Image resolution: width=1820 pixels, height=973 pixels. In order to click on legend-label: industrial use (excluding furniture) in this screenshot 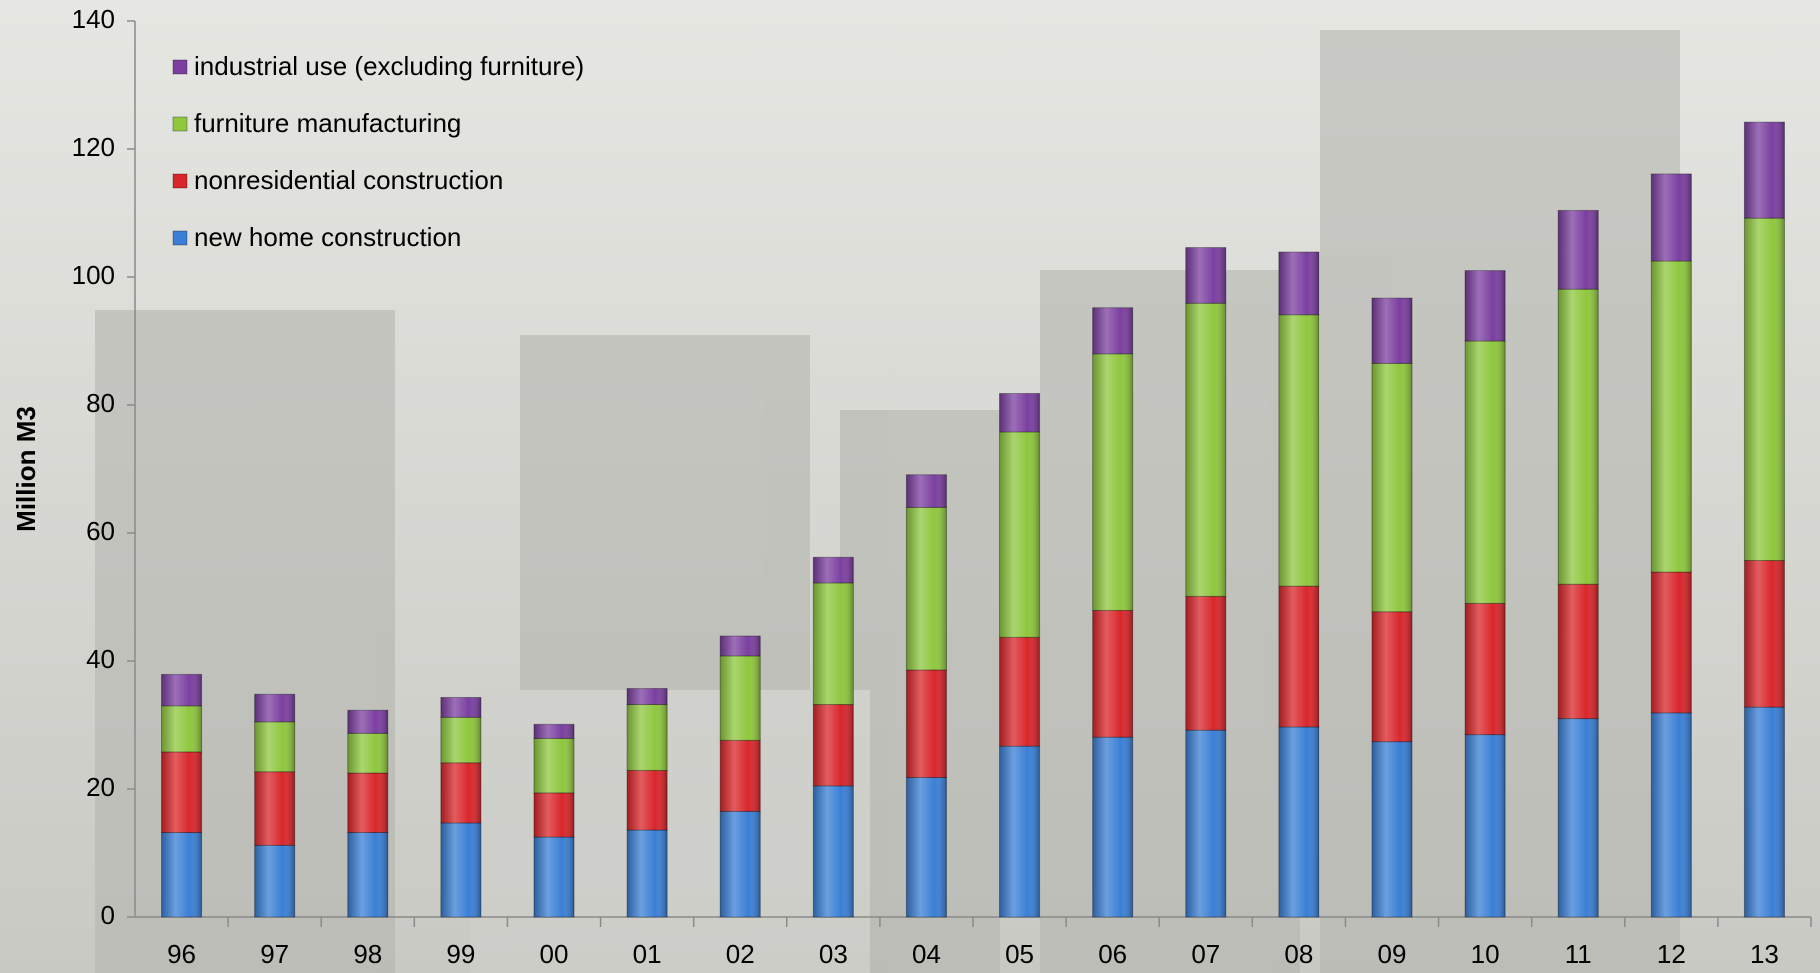, I will do `click(389, 66)`.